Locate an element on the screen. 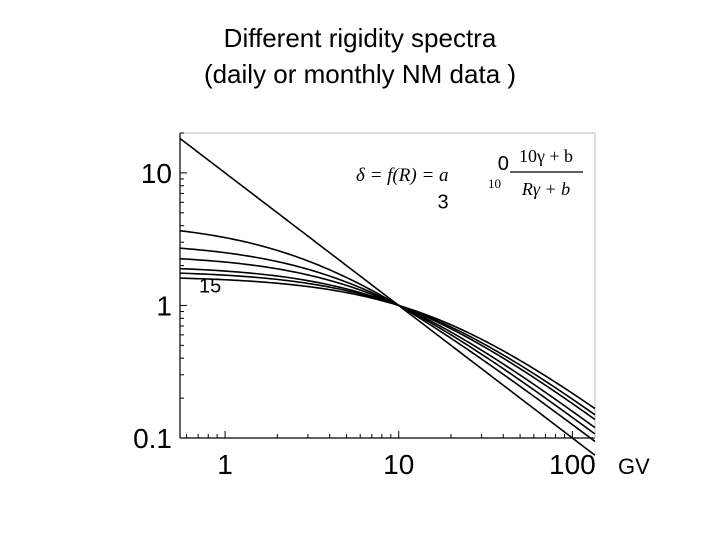 The height and width of the screenshot is (540, 720). curve-label: 15 is located at coordinates (210, 287).